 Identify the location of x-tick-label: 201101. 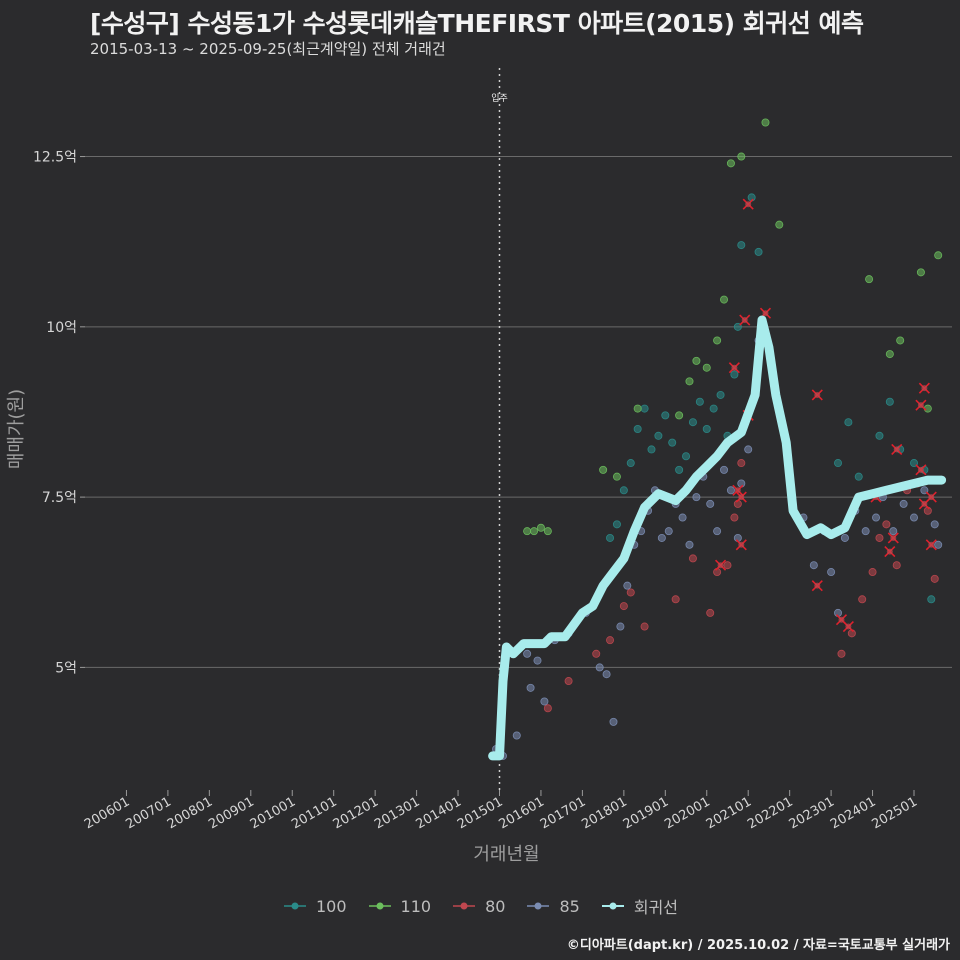
(314, 813).